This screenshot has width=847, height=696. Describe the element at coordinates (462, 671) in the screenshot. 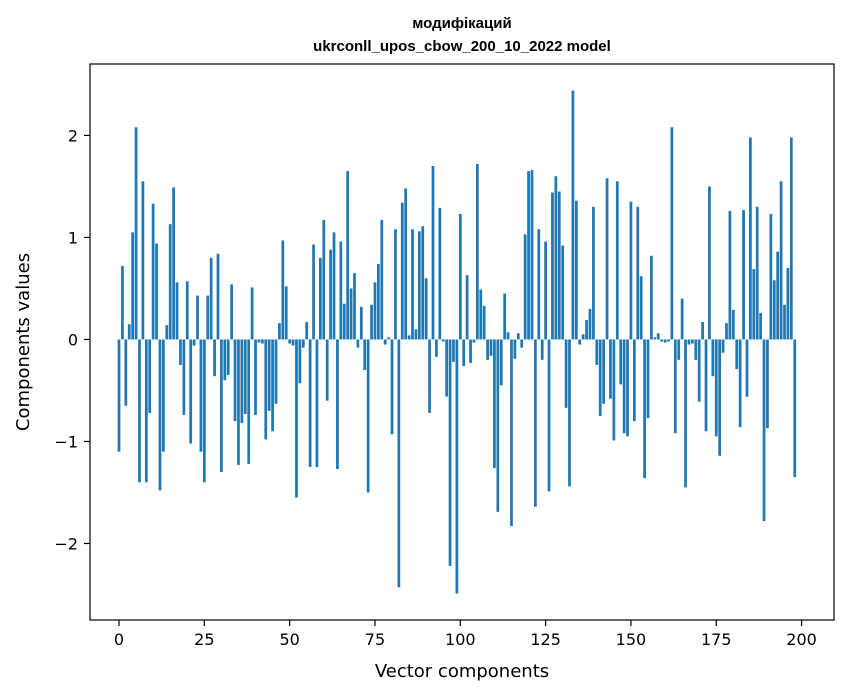

I see `x-axis-label: Vector components` at that location.